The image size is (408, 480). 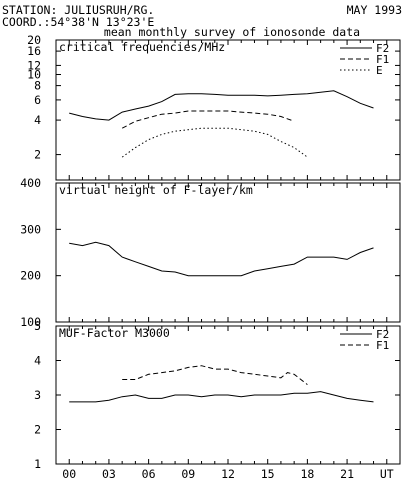 I want to click on series-line-e, so click(x=214, y=142).